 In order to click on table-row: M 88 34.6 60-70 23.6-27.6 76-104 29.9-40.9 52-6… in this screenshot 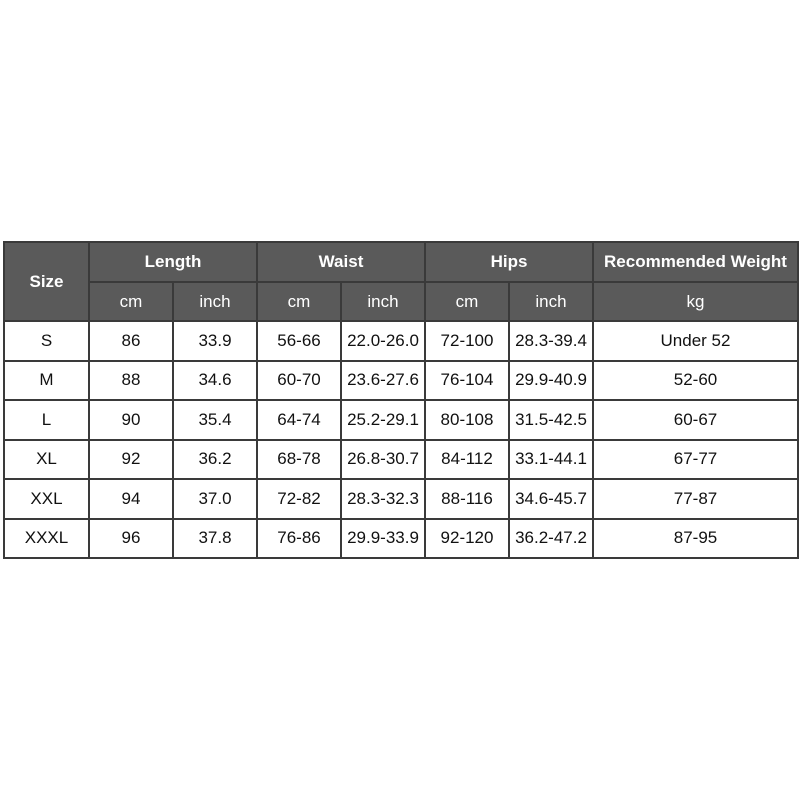, I will do `click(401, 380)`.